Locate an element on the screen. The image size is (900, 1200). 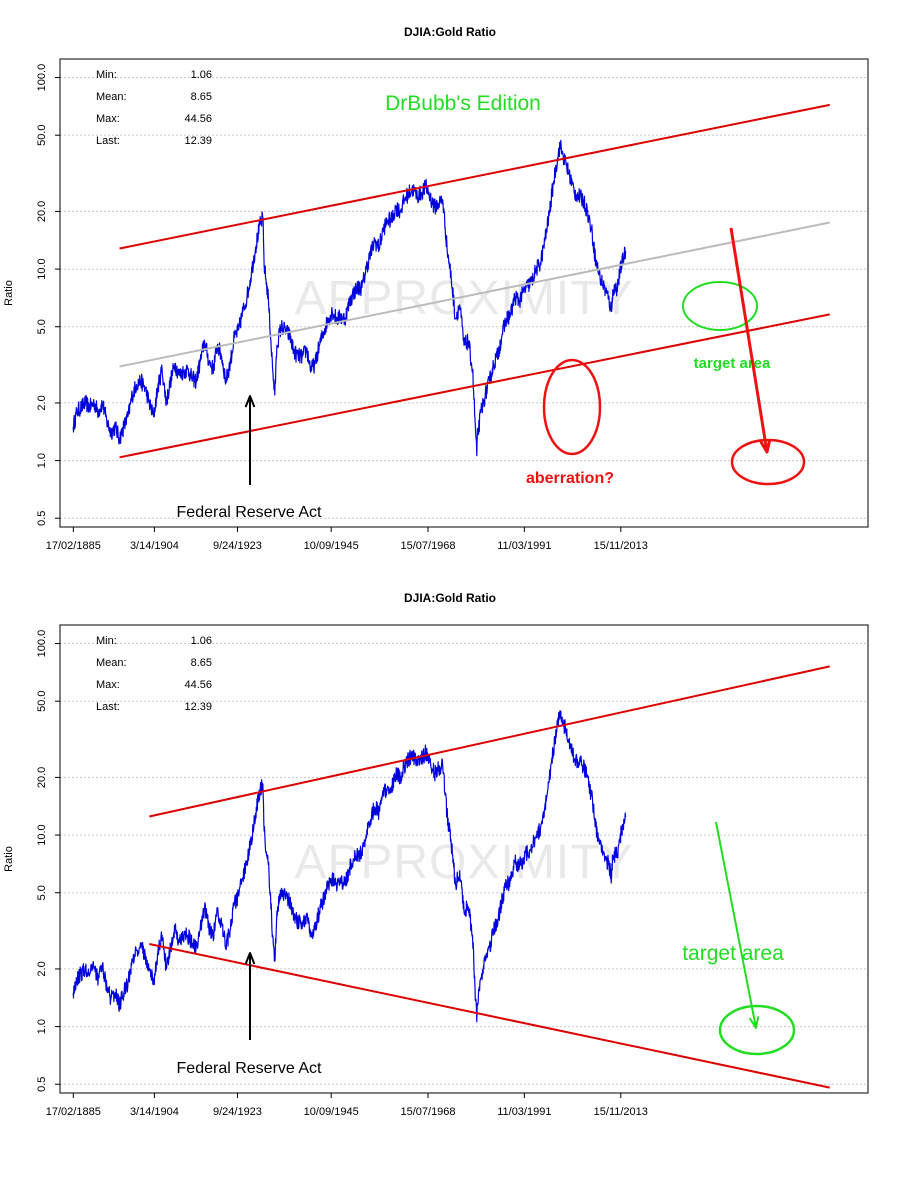
trend-line is located at coordinates (474, 294).